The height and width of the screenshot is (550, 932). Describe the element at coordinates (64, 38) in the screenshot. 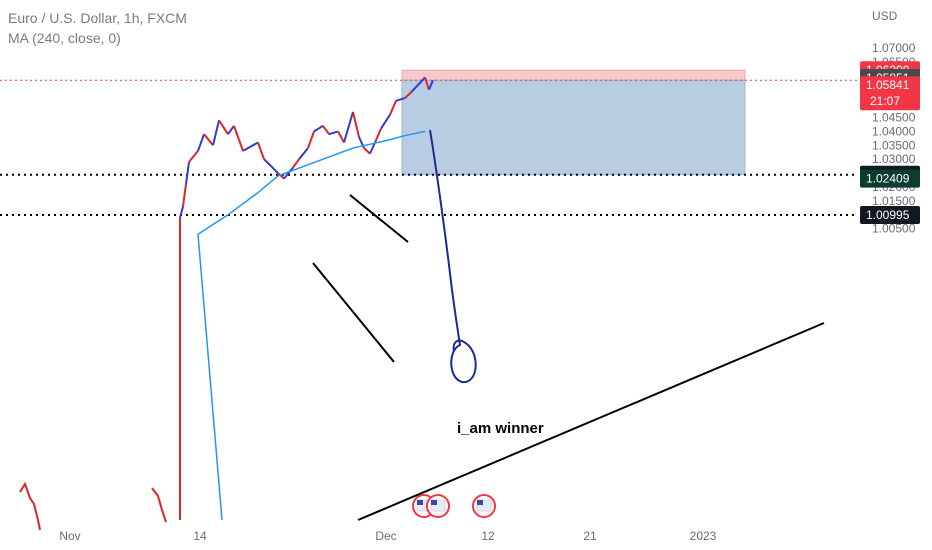

I see `indicator-label: MA (240, close, 0)` at that location.